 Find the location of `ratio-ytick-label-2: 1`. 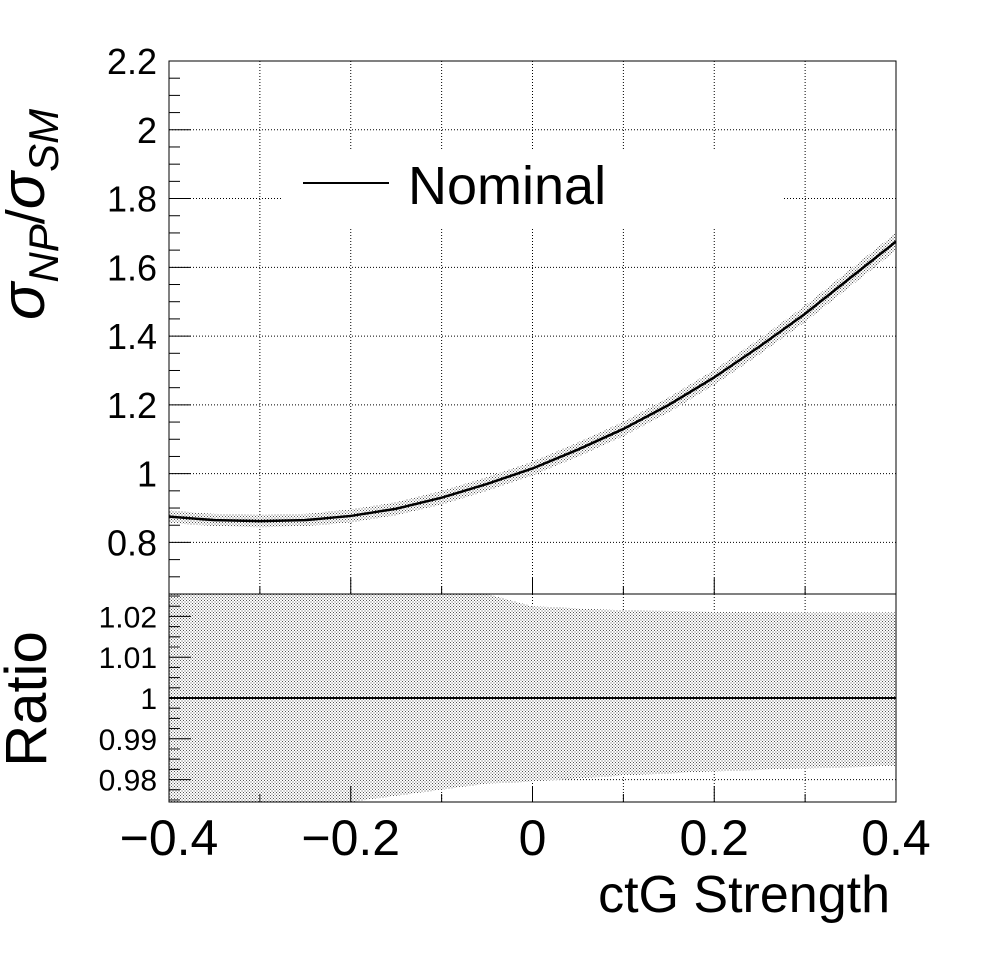

ratio-ytick-label-2: 1 is located at coordinates (148, 699).